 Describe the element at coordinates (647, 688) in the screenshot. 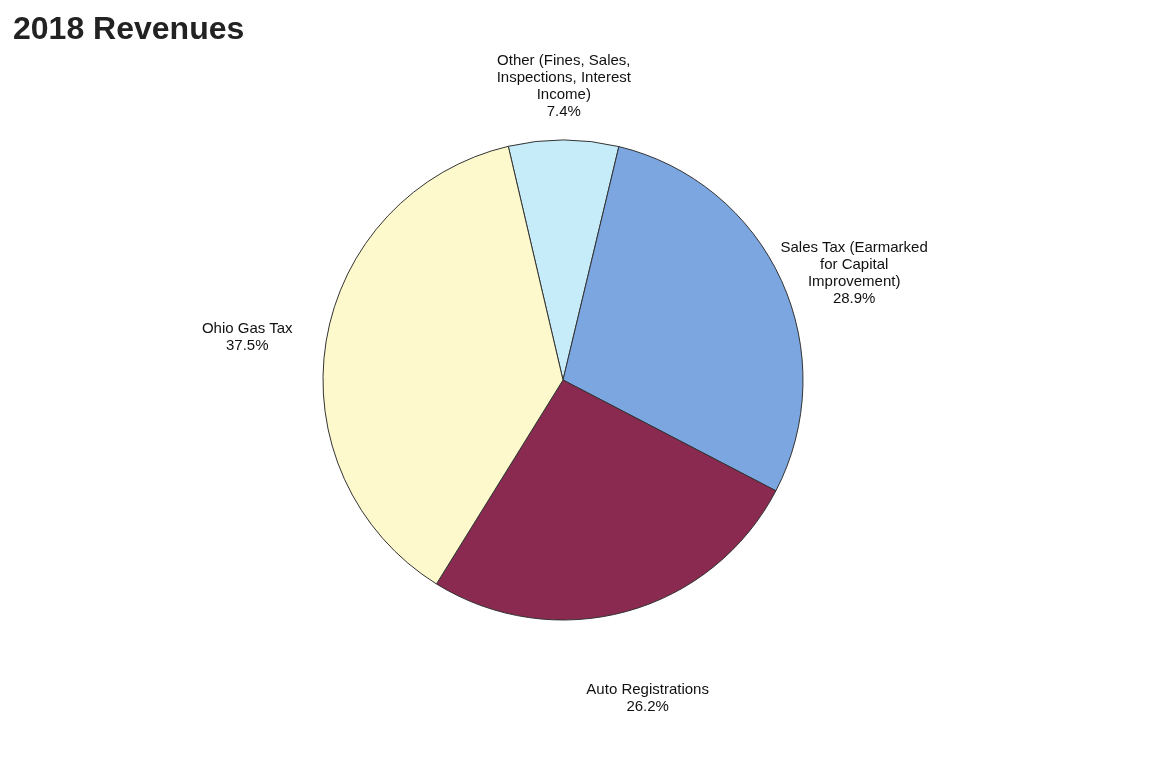

I see `slice-label: Auto Registrations` at that location.